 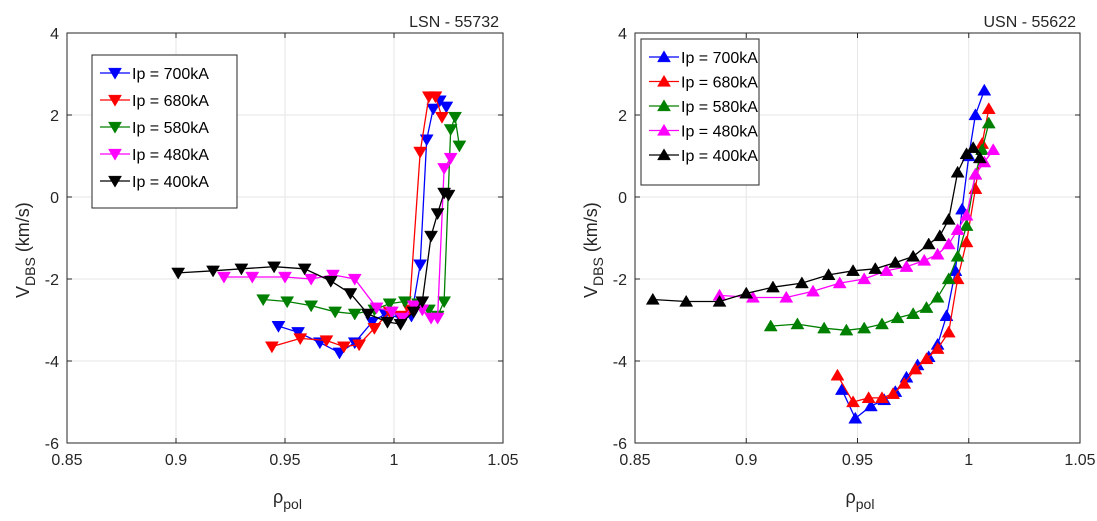 I want to click on chart2-legend-label-4: Ip = 400kA, so click(x=719, y=156).